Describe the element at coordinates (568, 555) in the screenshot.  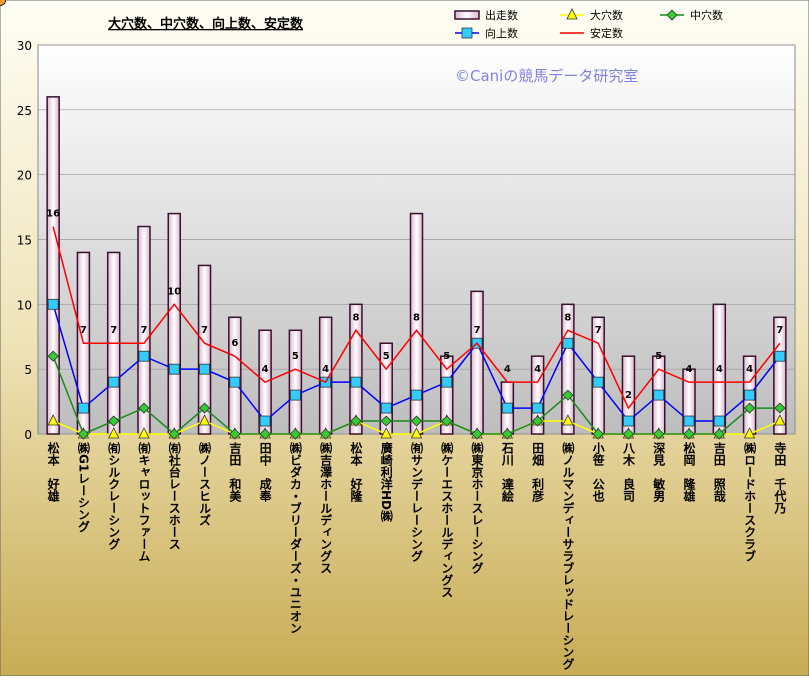
I see `x-tick-label: ㈱ノルマンディーサラブレッドレーシング` at that location.